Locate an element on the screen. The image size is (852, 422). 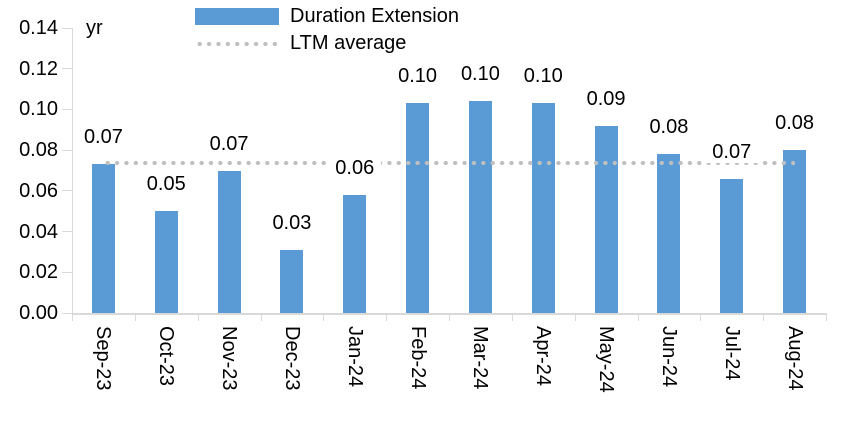
x-axis-label: Sep-23 is located at coordinates (103, 358).